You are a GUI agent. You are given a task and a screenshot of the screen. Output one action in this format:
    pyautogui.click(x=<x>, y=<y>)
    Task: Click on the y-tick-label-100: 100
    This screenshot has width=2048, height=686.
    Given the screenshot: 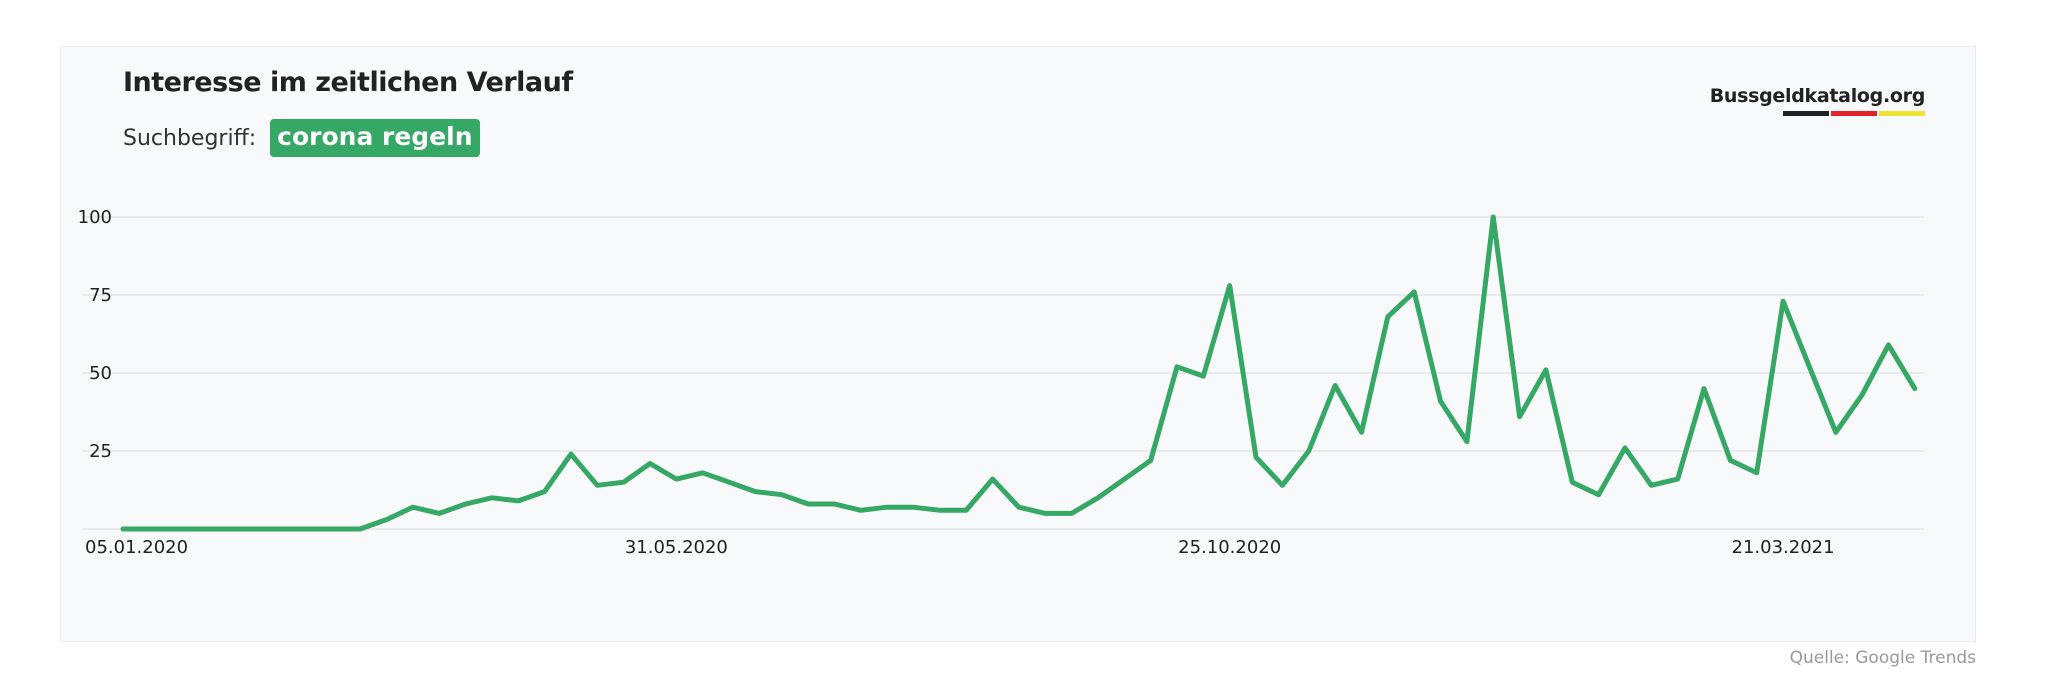 What is the action you would take?
    pyautogui.click(x=95, y=217)
    